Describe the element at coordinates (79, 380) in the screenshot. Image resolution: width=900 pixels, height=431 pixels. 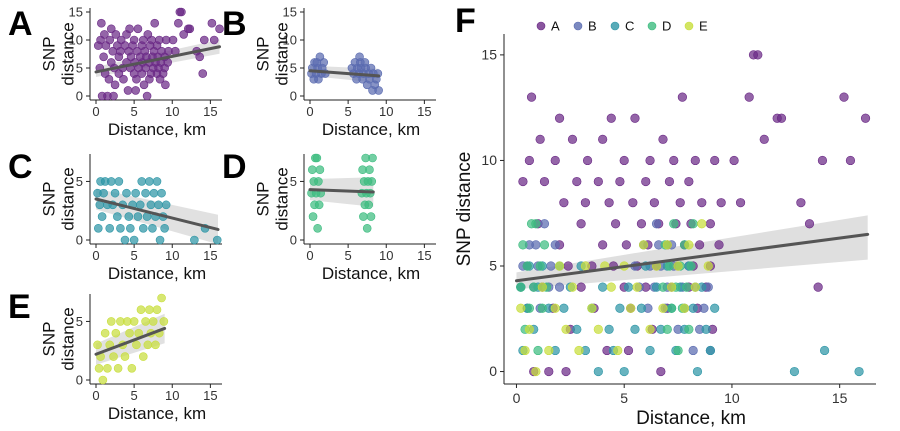
I see `y-tick-label: 0` at that location.